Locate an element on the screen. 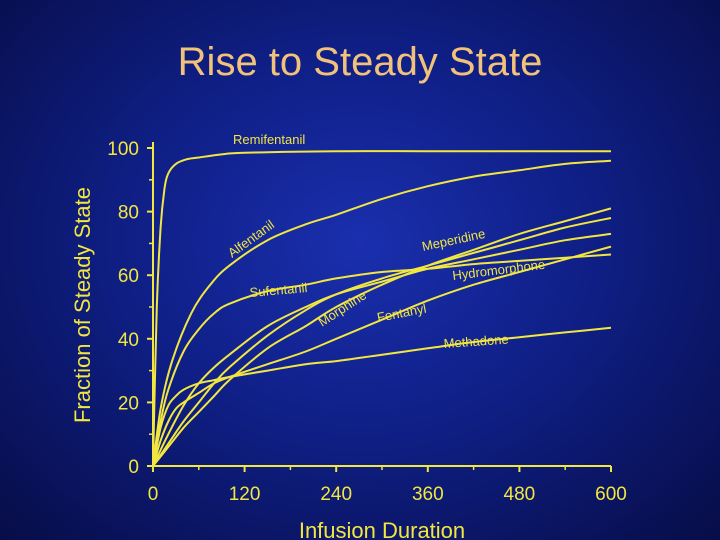  x-tick-label: 120 is located at coordinates (245, 494).